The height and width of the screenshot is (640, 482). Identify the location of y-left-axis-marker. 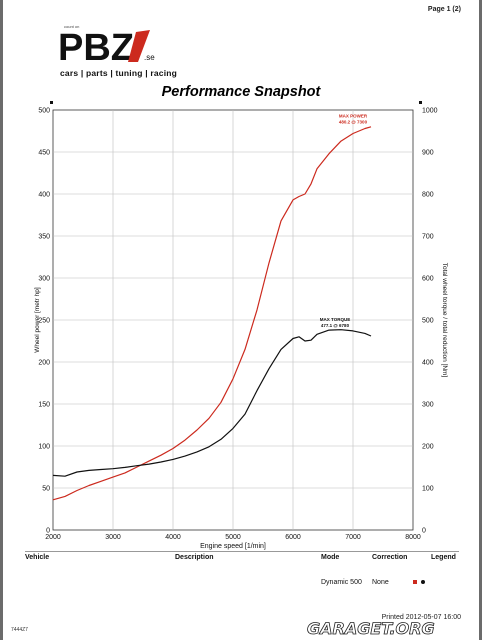
(51, 102).